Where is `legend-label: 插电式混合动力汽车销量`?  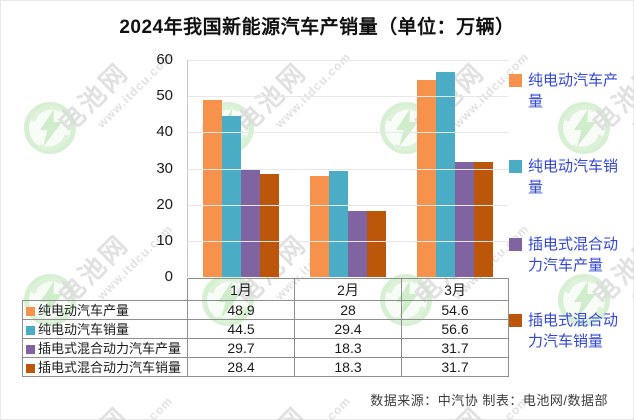 legend-label: 插电式混合动力汽车销量 is located at coordinates (573, 331).